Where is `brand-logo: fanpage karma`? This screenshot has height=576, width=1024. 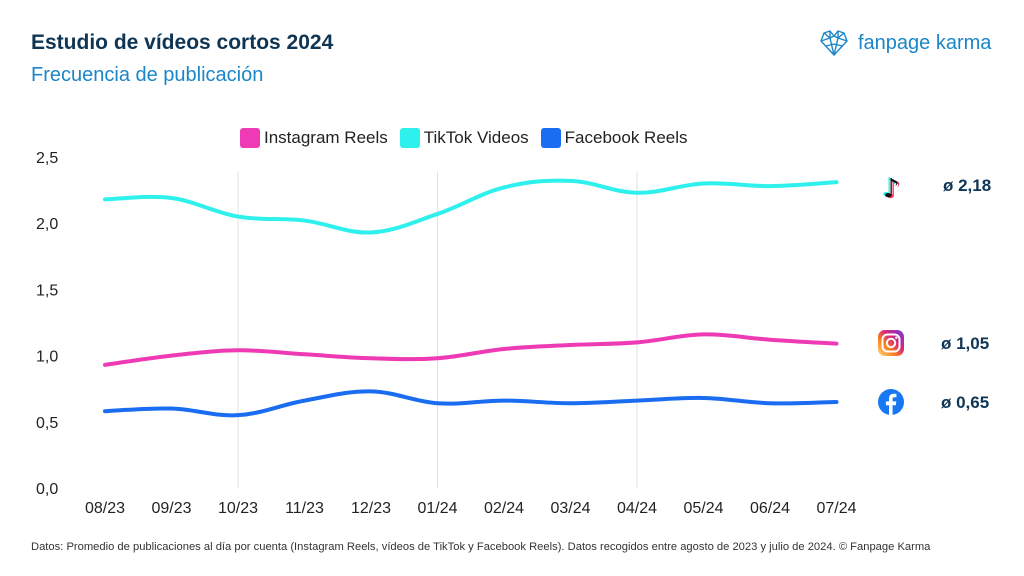
brand-logo: fanpage karma is located at coordinates (904, 43).